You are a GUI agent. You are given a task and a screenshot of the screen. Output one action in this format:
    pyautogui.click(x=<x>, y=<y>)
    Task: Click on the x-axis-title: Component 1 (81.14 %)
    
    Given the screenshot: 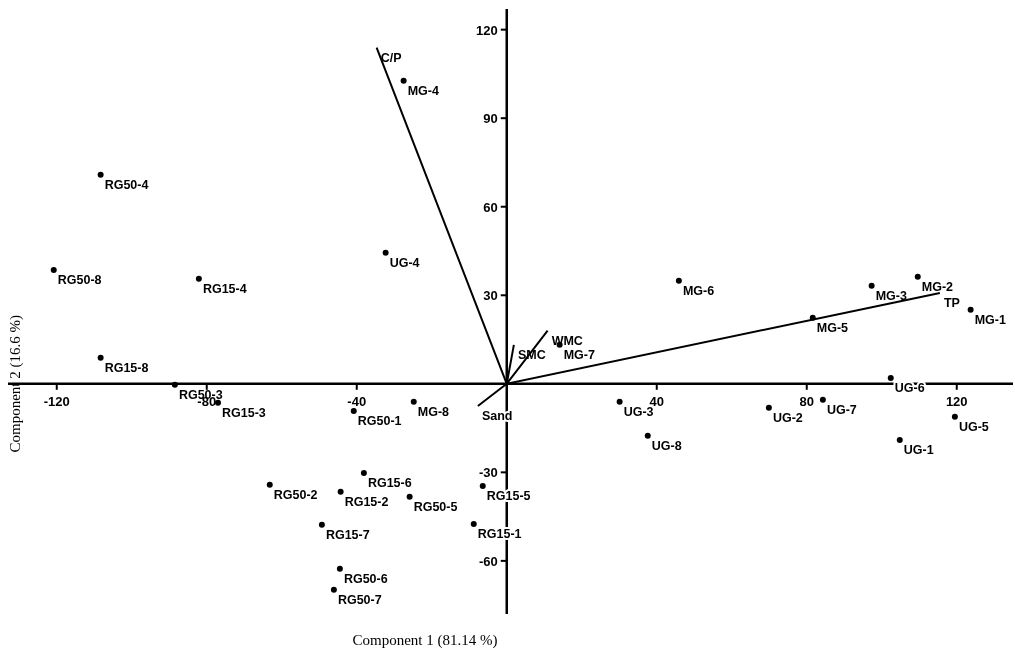 What is the action you would take?
    pyautogui.click(x=425, y=640)
    